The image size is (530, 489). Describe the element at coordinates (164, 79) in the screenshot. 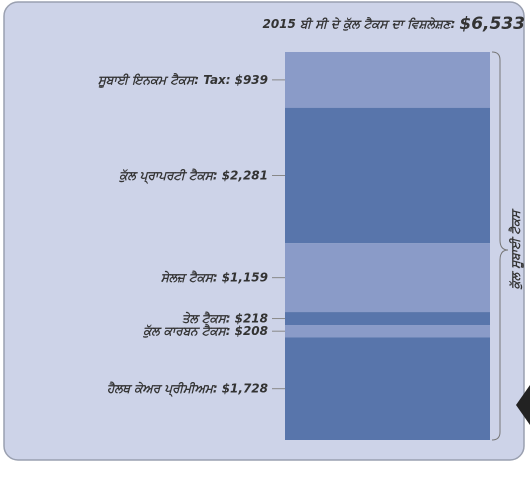

I see `category-label: ਸੂਬਾਈ ਇਨਕਮ ਟੈਕਸ: Tax:` at that location.